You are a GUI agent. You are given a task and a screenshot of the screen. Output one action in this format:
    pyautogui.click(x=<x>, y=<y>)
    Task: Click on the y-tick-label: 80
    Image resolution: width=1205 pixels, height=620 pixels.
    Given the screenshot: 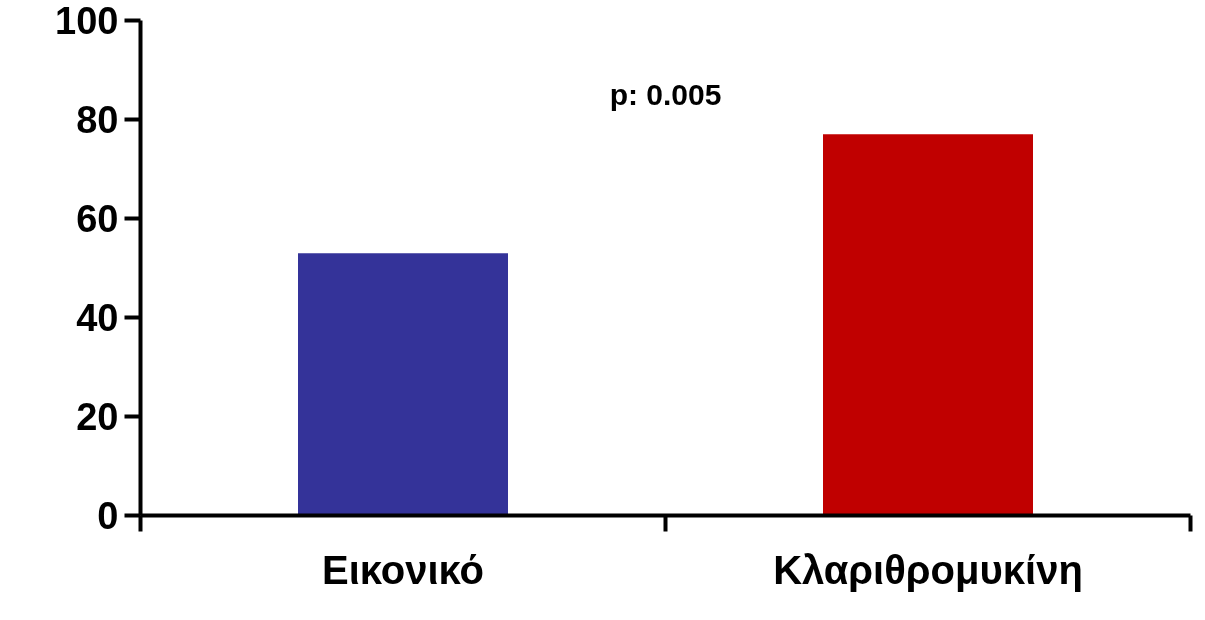 What is the action you would take?
    pyautogui.click(x=97, y=120)
    